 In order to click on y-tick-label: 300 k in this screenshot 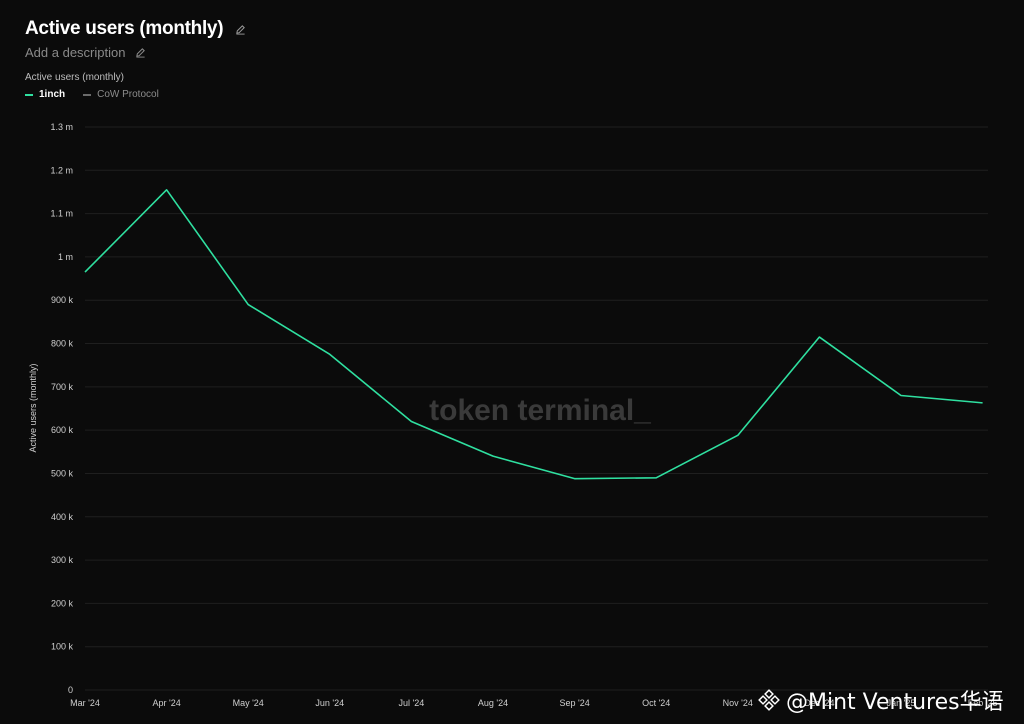, I will do `click(62, 560)`.